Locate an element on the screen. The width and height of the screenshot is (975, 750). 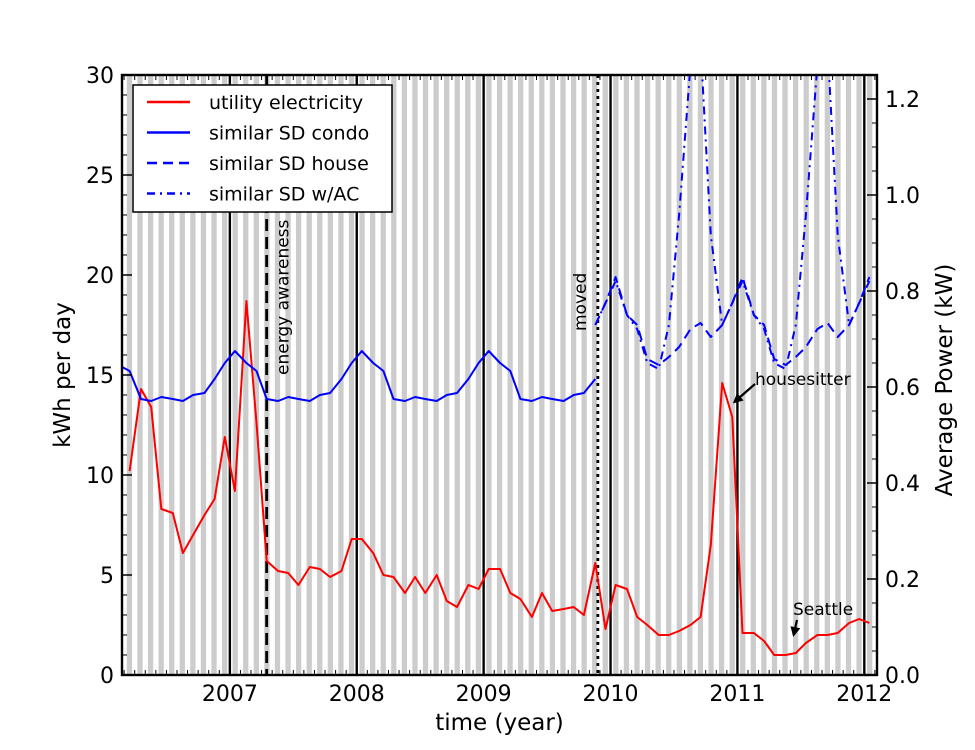
y-tick-label: 30 is located at coordinates (100, 76).